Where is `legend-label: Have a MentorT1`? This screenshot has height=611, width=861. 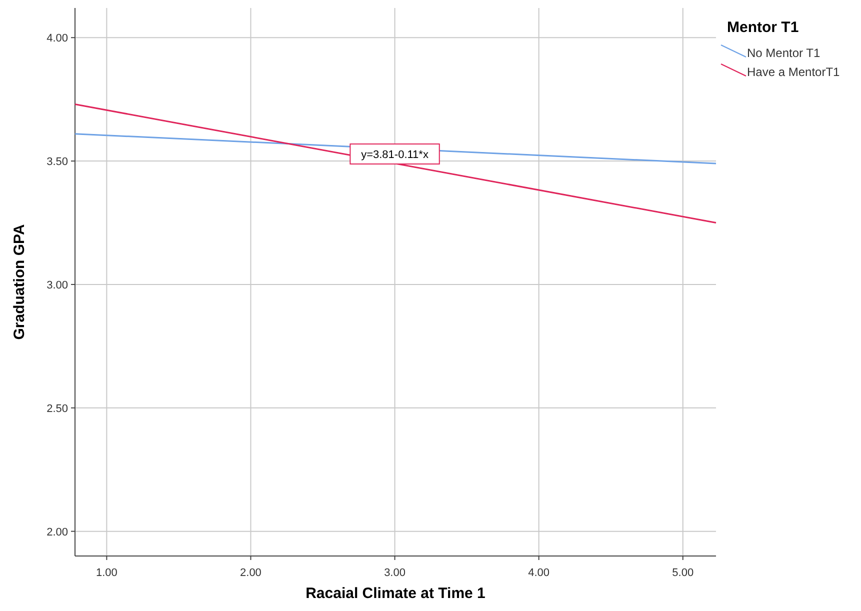
legend-label: Have a MentorT1 is located at coordinates (793, 72).